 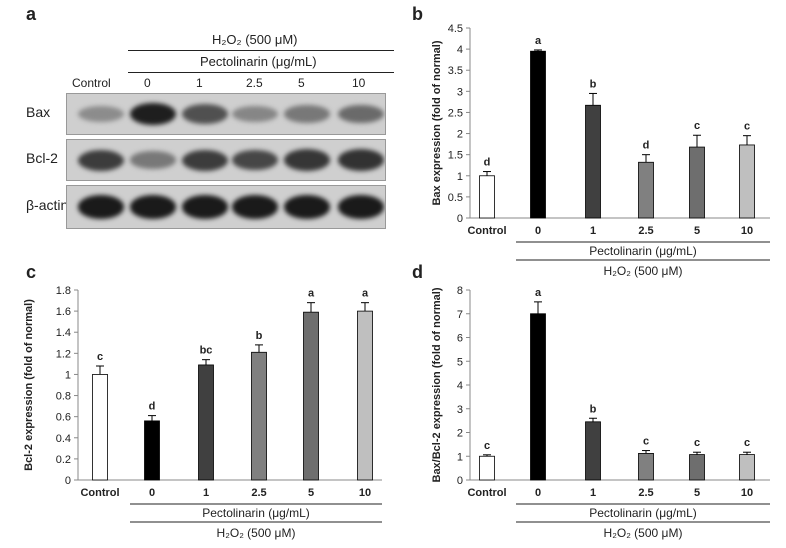 What do you see at coordinates (301, 83) in the screenshot?
I see `wb-lane-label: 5` at bounding box center [301, 83].